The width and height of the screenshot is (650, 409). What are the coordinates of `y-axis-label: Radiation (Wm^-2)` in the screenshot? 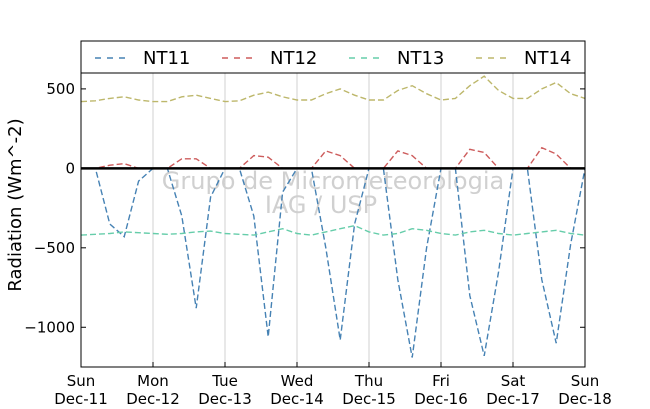 It's located at (15, 204).